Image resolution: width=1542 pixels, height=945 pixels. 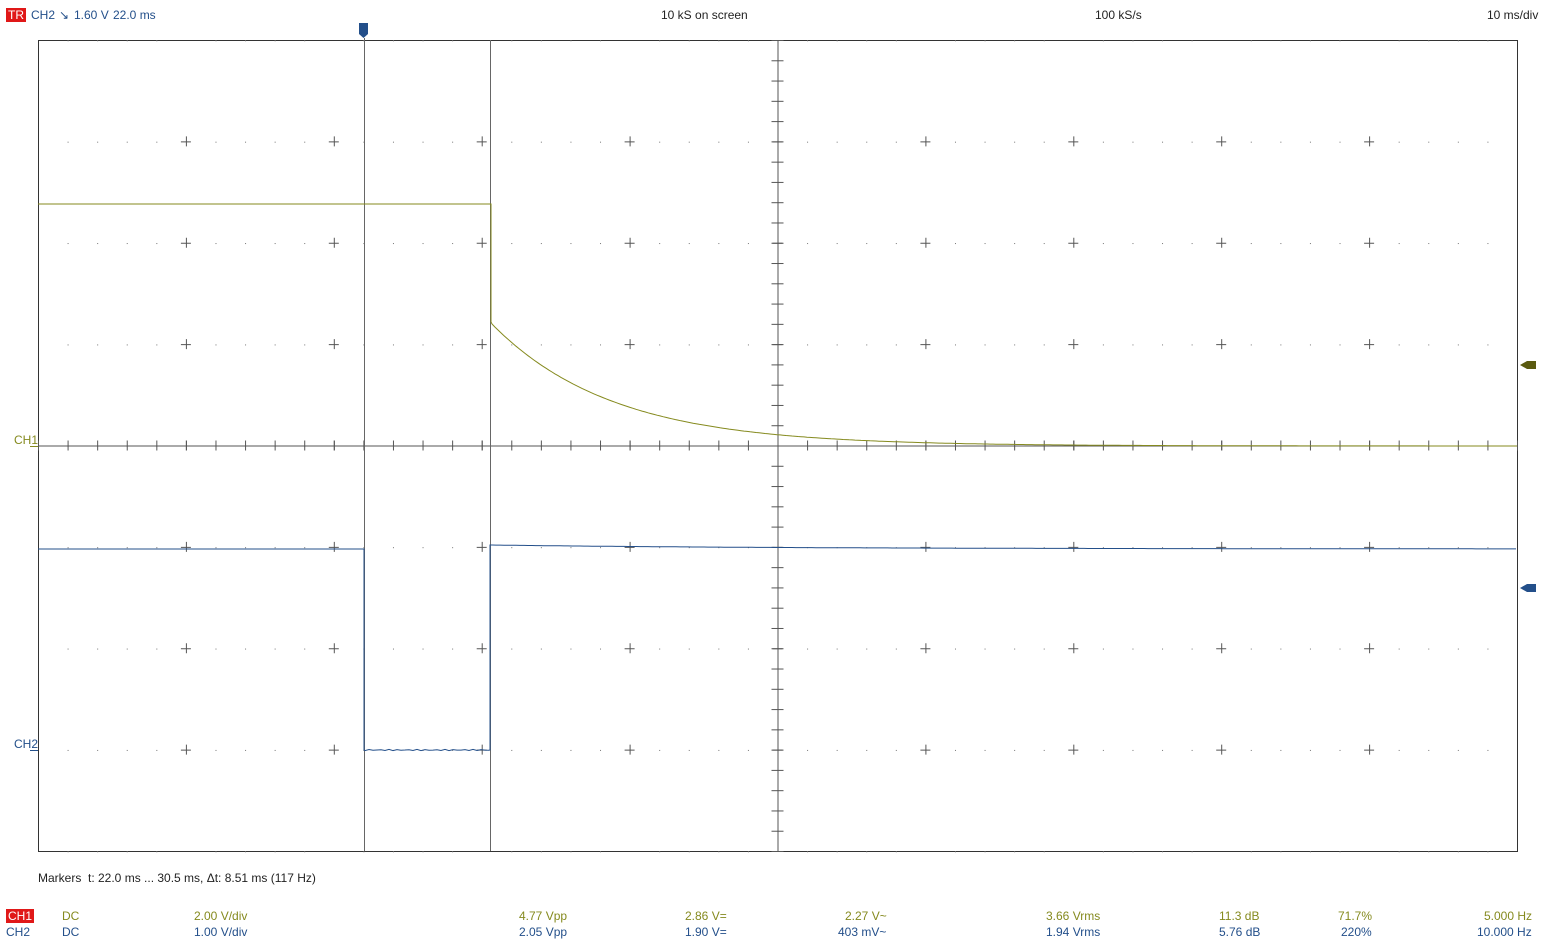 I want to click on ch2-channel: CH2, so click(x=18, y=932).